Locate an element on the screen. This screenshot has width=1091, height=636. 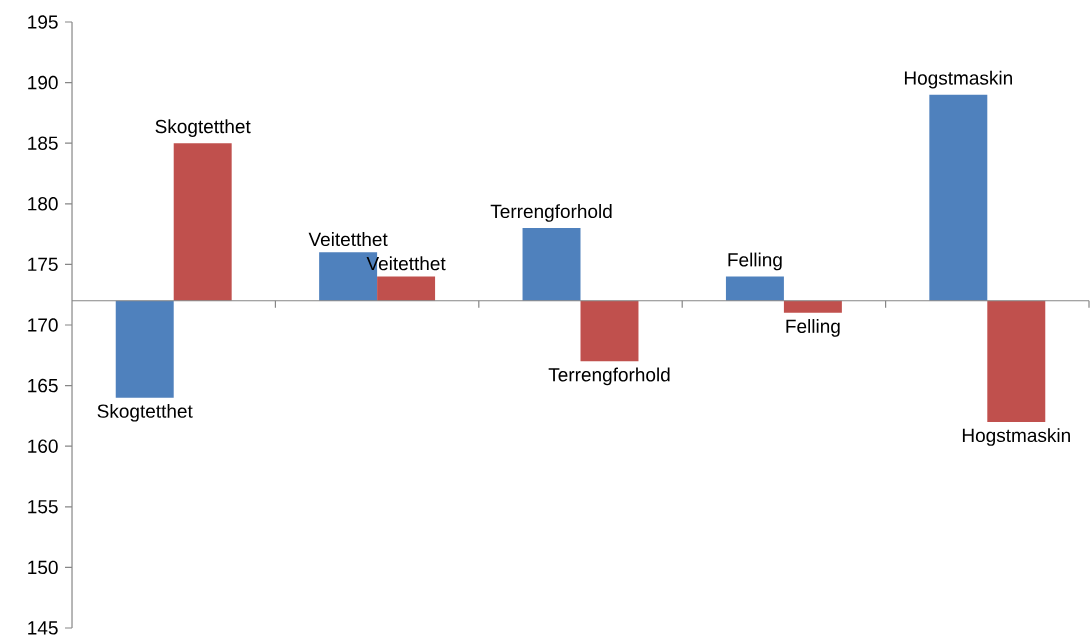
category-label: Felling is located at coordinates (813, 328).